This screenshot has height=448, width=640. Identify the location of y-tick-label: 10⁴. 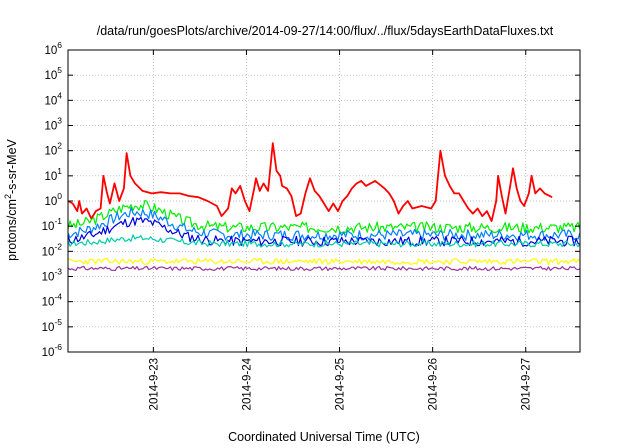
(53, 98).